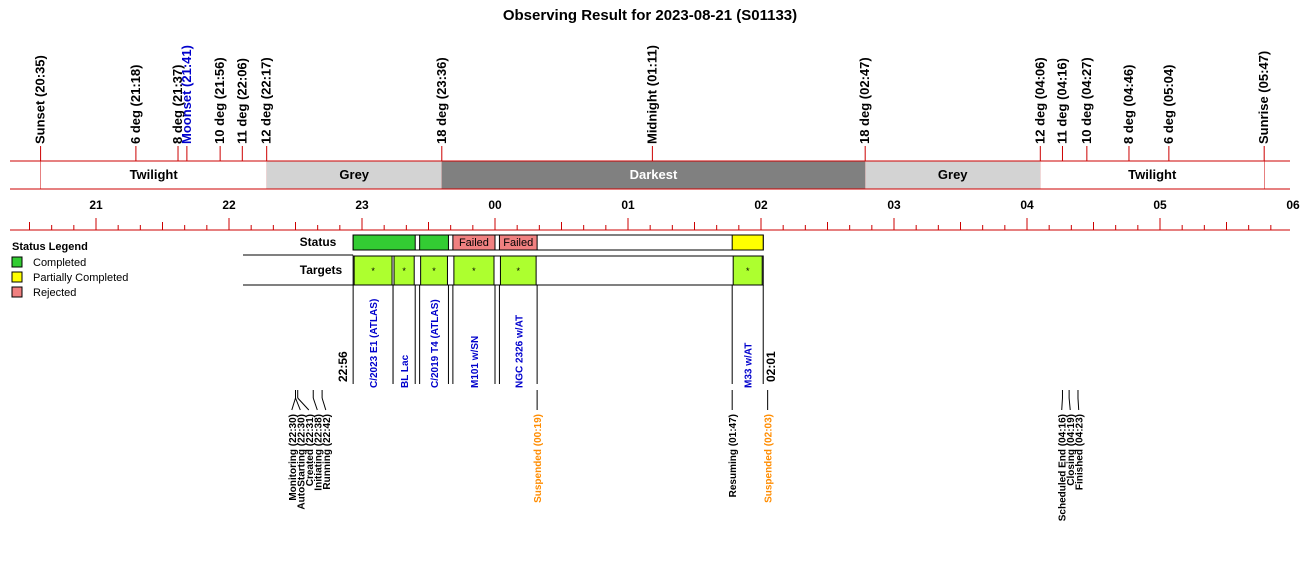 This screenshot has height=565, width=1300. What do you see at coordinates (1071, 450) in the screenshot?
I see `log-event-label: Closing (04:19)` at bounding box center [1071, 450].